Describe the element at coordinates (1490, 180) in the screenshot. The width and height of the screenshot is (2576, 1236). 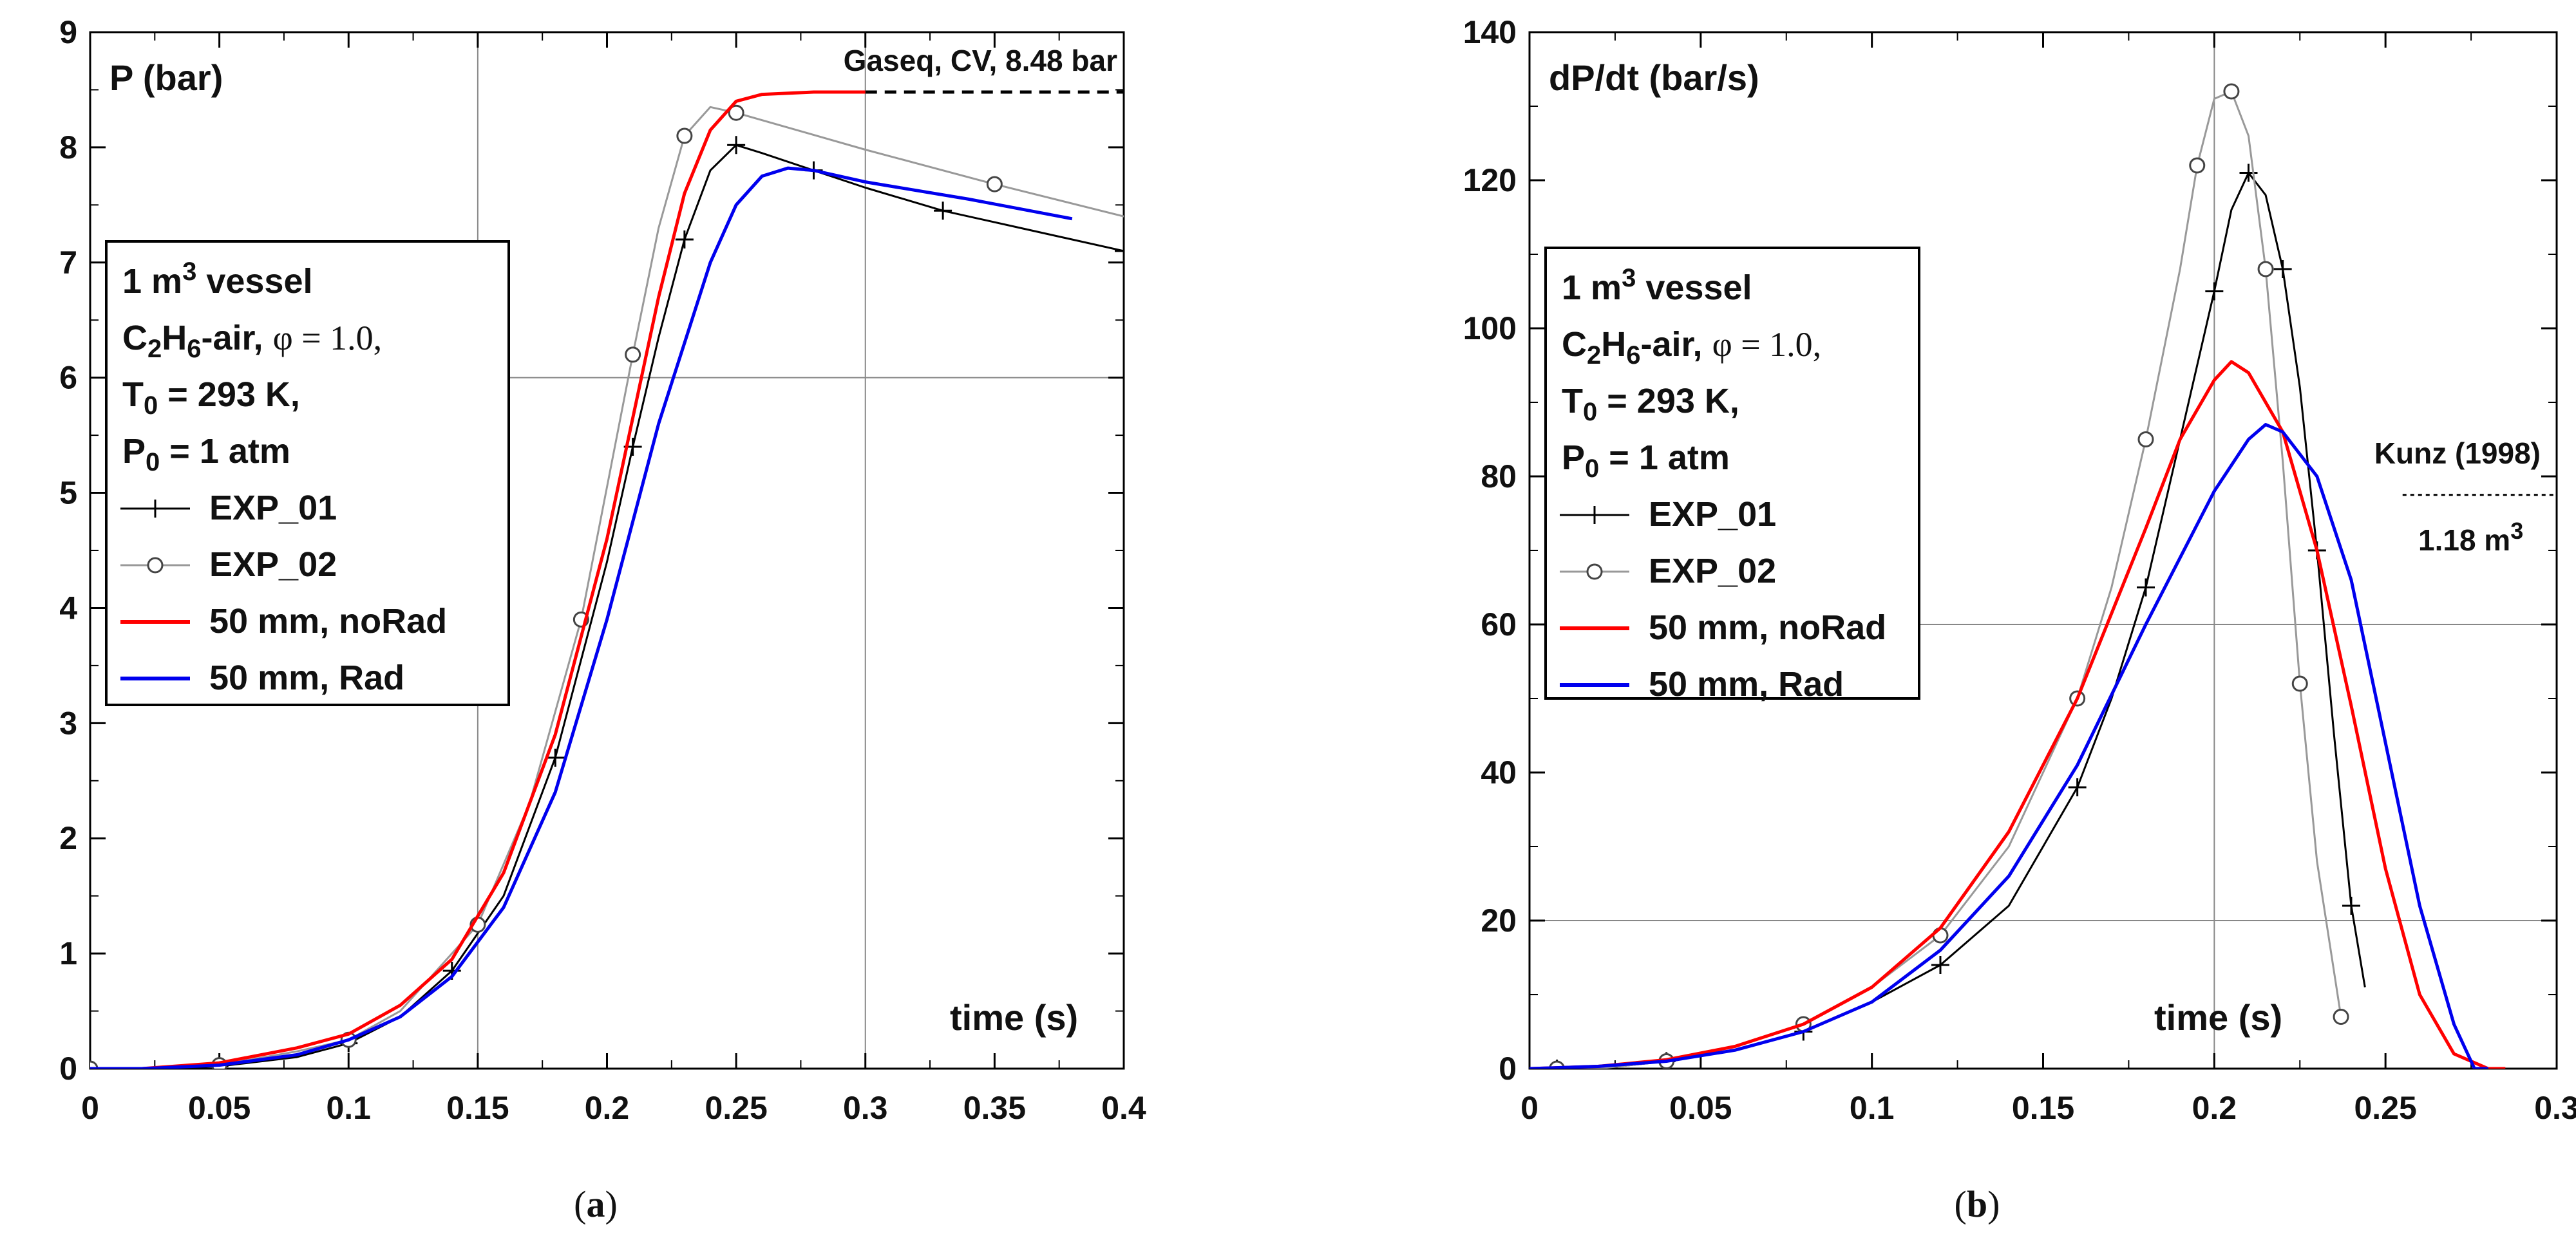
I see `y-tick-label: 120` at that location.